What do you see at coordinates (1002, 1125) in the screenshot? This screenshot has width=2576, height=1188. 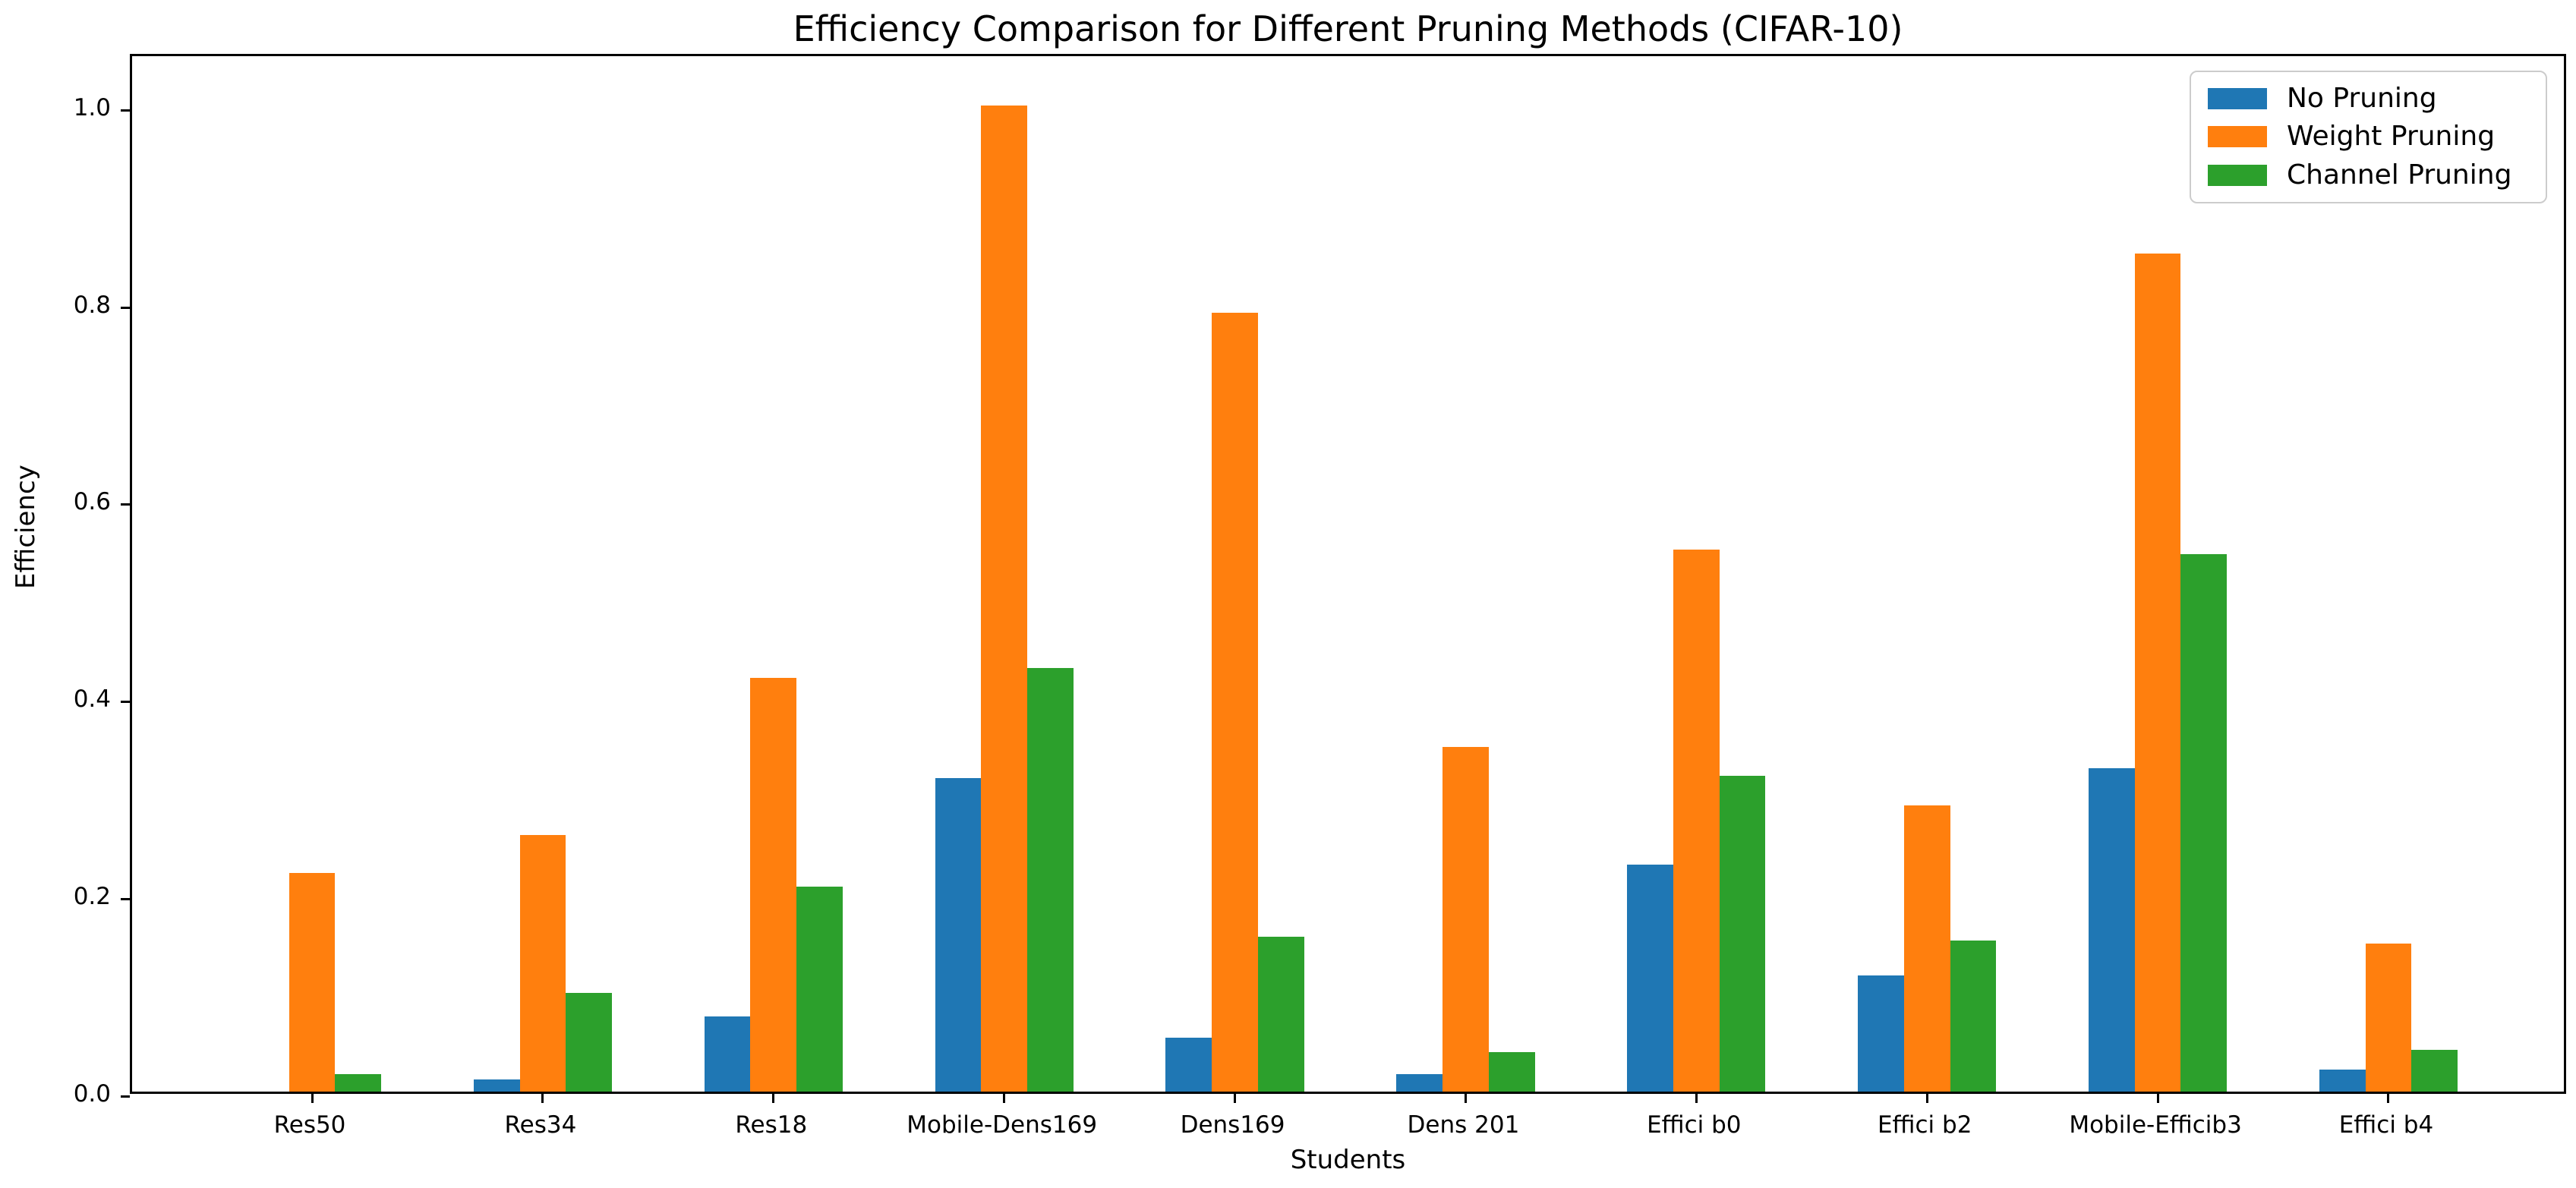 I see `x-tick-label: Mobile-Dens169` at bounding box center [1002, 1125].